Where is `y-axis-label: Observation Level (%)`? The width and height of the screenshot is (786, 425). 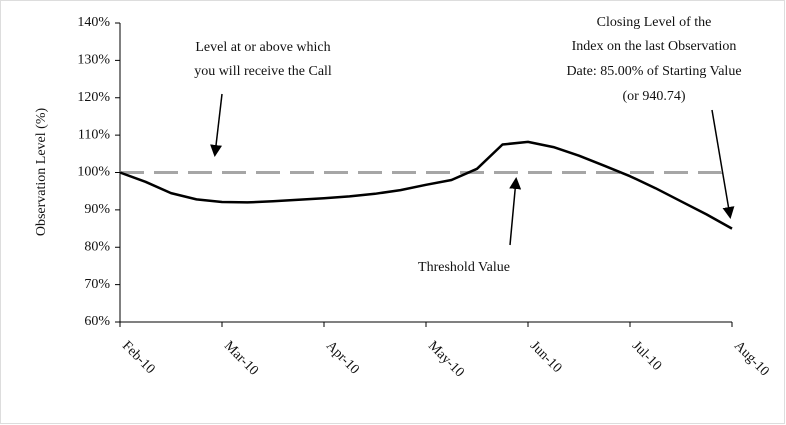
y-axis-label: Observation Level (%) is located at coordinates (41, 172).